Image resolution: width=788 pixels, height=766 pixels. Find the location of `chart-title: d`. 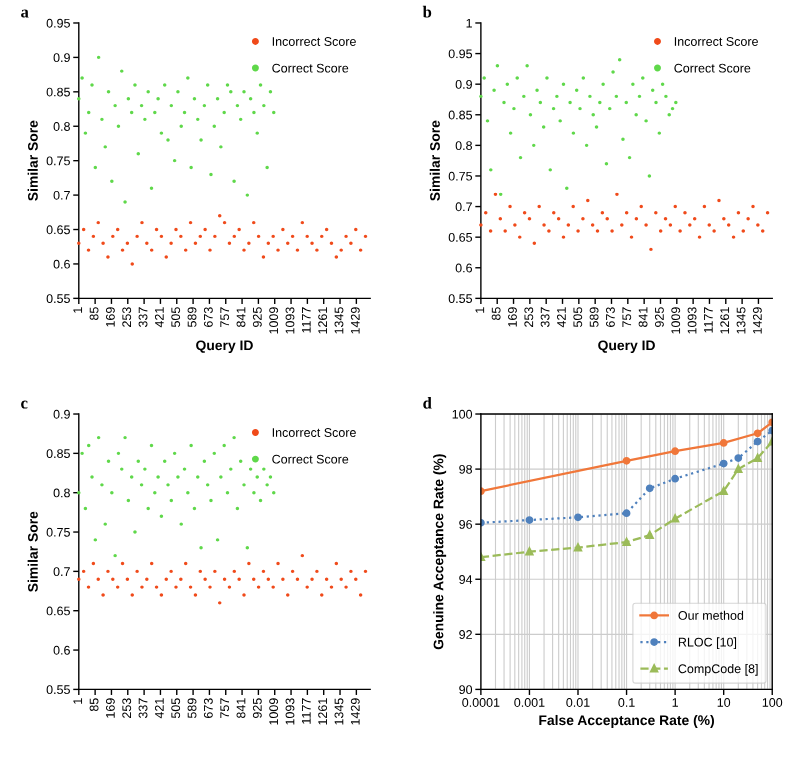

chart-title: d is located at coordinates (427, 402).